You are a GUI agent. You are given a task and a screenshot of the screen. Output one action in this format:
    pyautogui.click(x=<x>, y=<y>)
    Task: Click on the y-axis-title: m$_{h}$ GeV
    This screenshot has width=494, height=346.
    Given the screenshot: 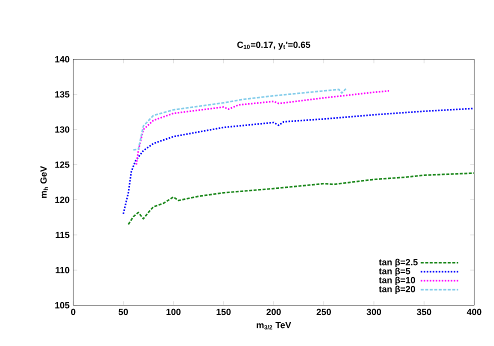 What is the action you would take?
    pyautogui.click(x=44, y=182)
    